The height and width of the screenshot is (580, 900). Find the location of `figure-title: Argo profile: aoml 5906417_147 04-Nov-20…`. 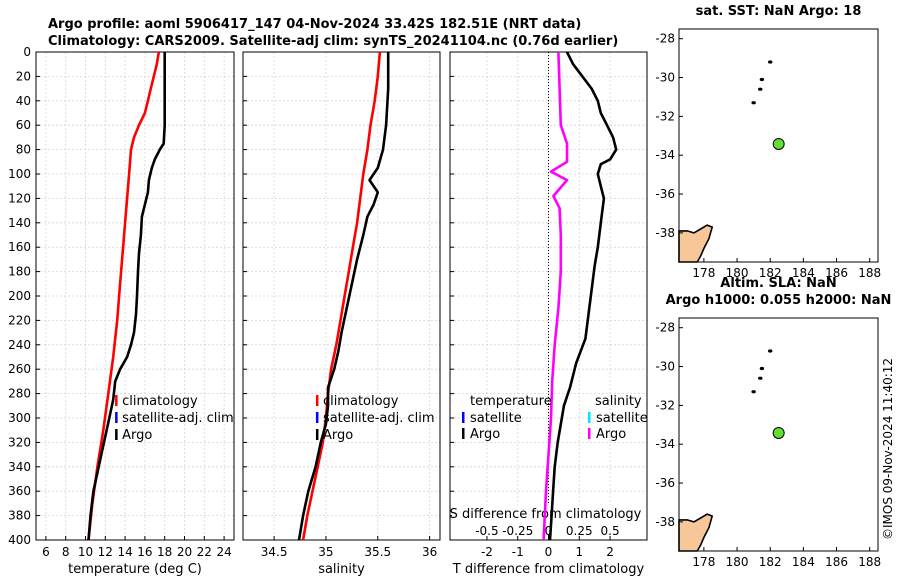

figure-title: Argo profile: aoml 5906417_147 04-Nov-20… is located at coordinates (333, 33).